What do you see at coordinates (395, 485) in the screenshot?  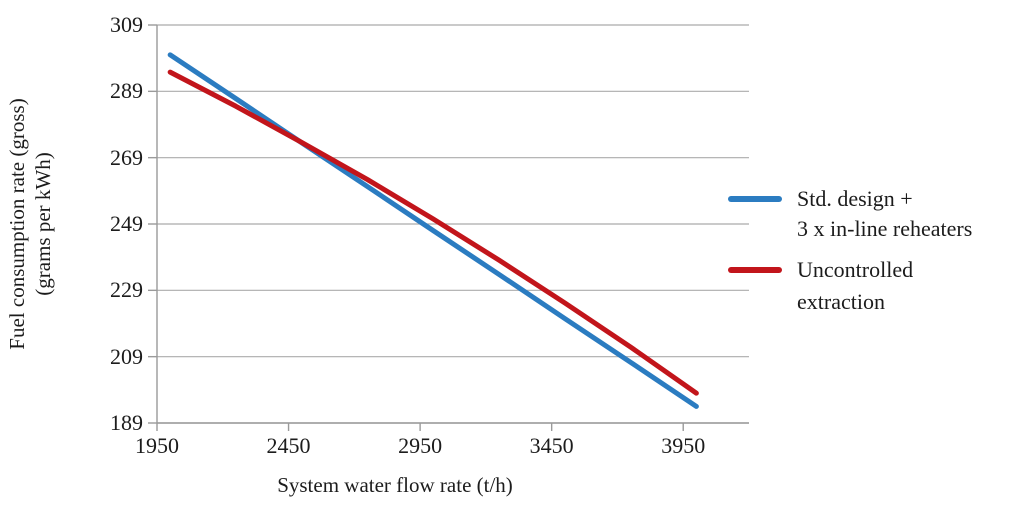 I see `x-axis-title: System water flow rate (t/h)` at bounding box center [395, 485].